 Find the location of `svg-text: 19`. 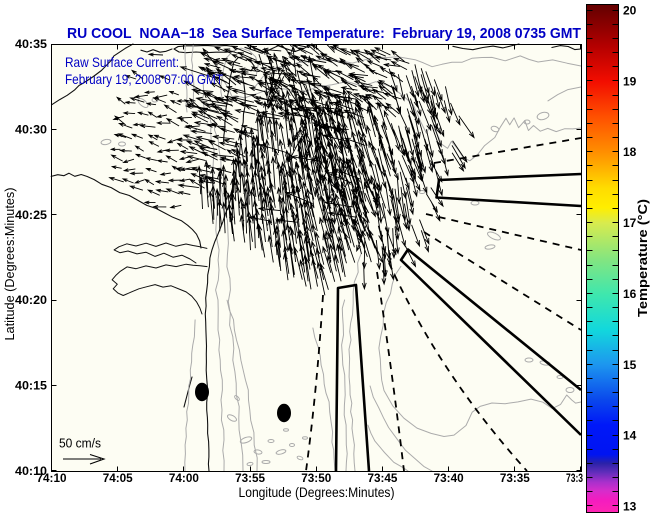

svg-text: 19 is located at coordinates (630, 81).